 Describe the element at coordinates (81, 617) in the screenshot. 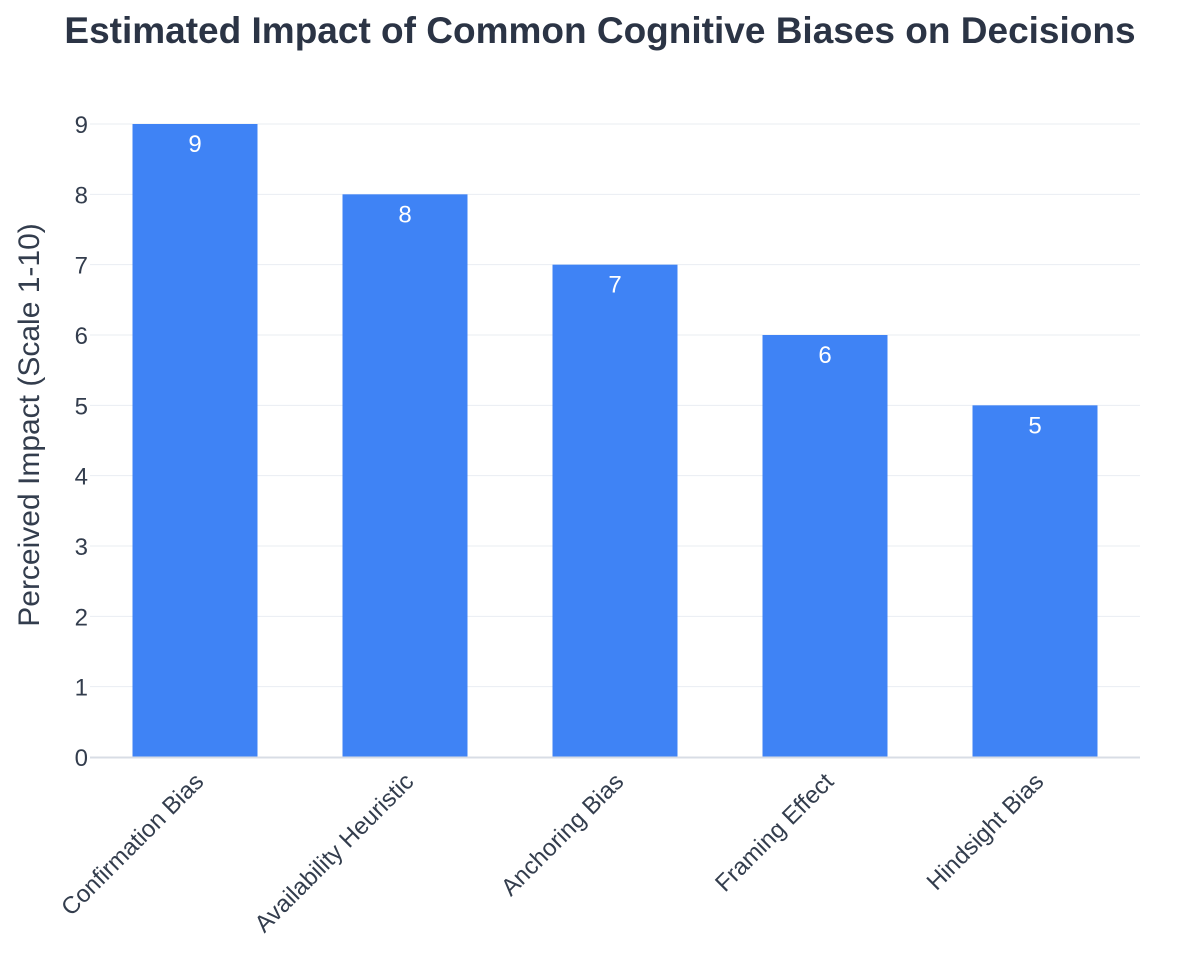

I see `y-tick-label: 2` at that location.